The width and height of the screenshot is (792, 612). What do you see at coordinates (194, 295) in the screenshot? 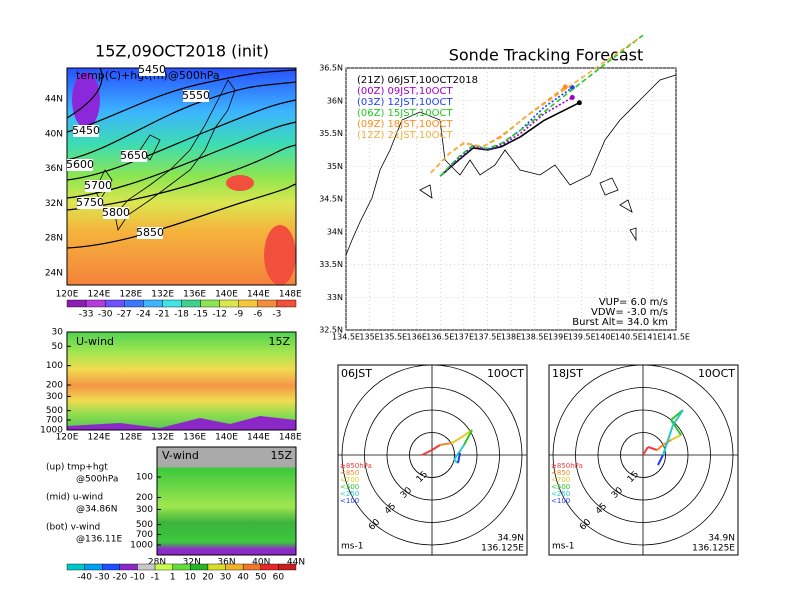
I see `label: 136E` at bounding box center [194, 295].